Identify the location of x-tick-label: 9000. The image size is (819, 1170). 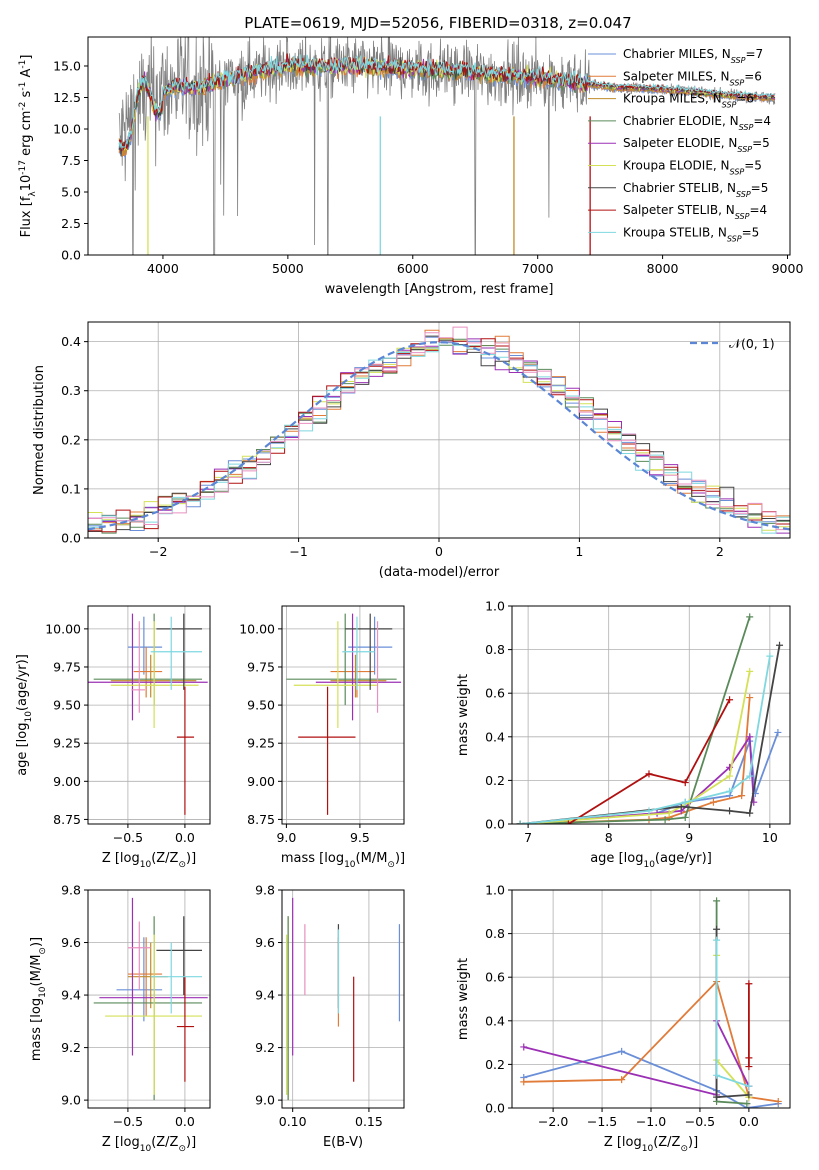
(788, 268).